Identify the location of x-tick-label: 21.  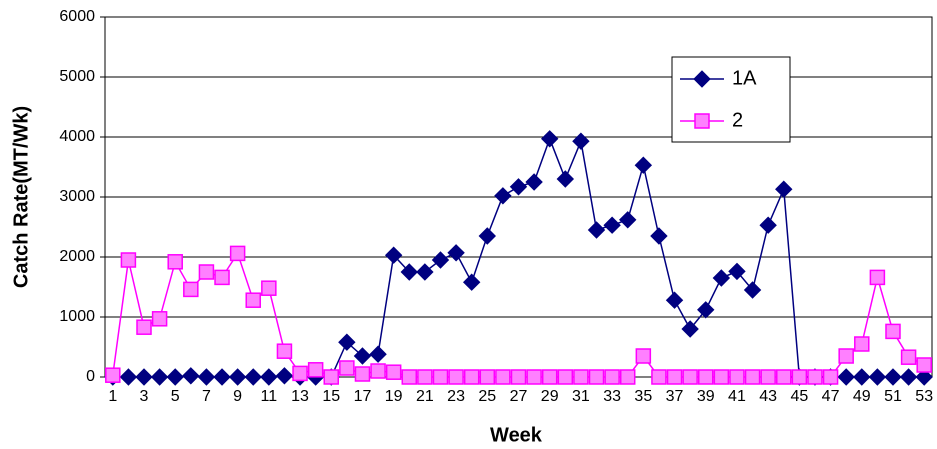
(425, 396).